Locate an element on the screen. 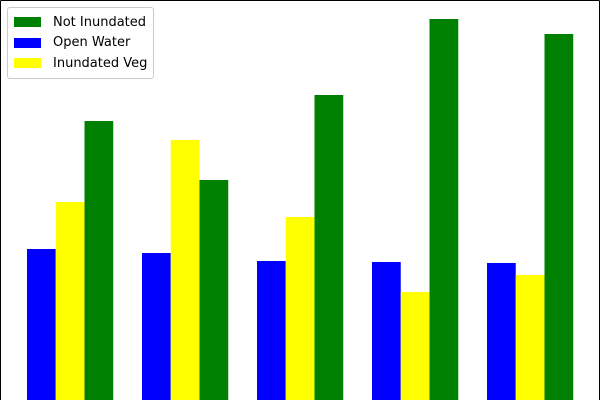 The height and width of the screenshot is (400, 600). legend-label: Inundated Veg is located at coordinates (100, 63).